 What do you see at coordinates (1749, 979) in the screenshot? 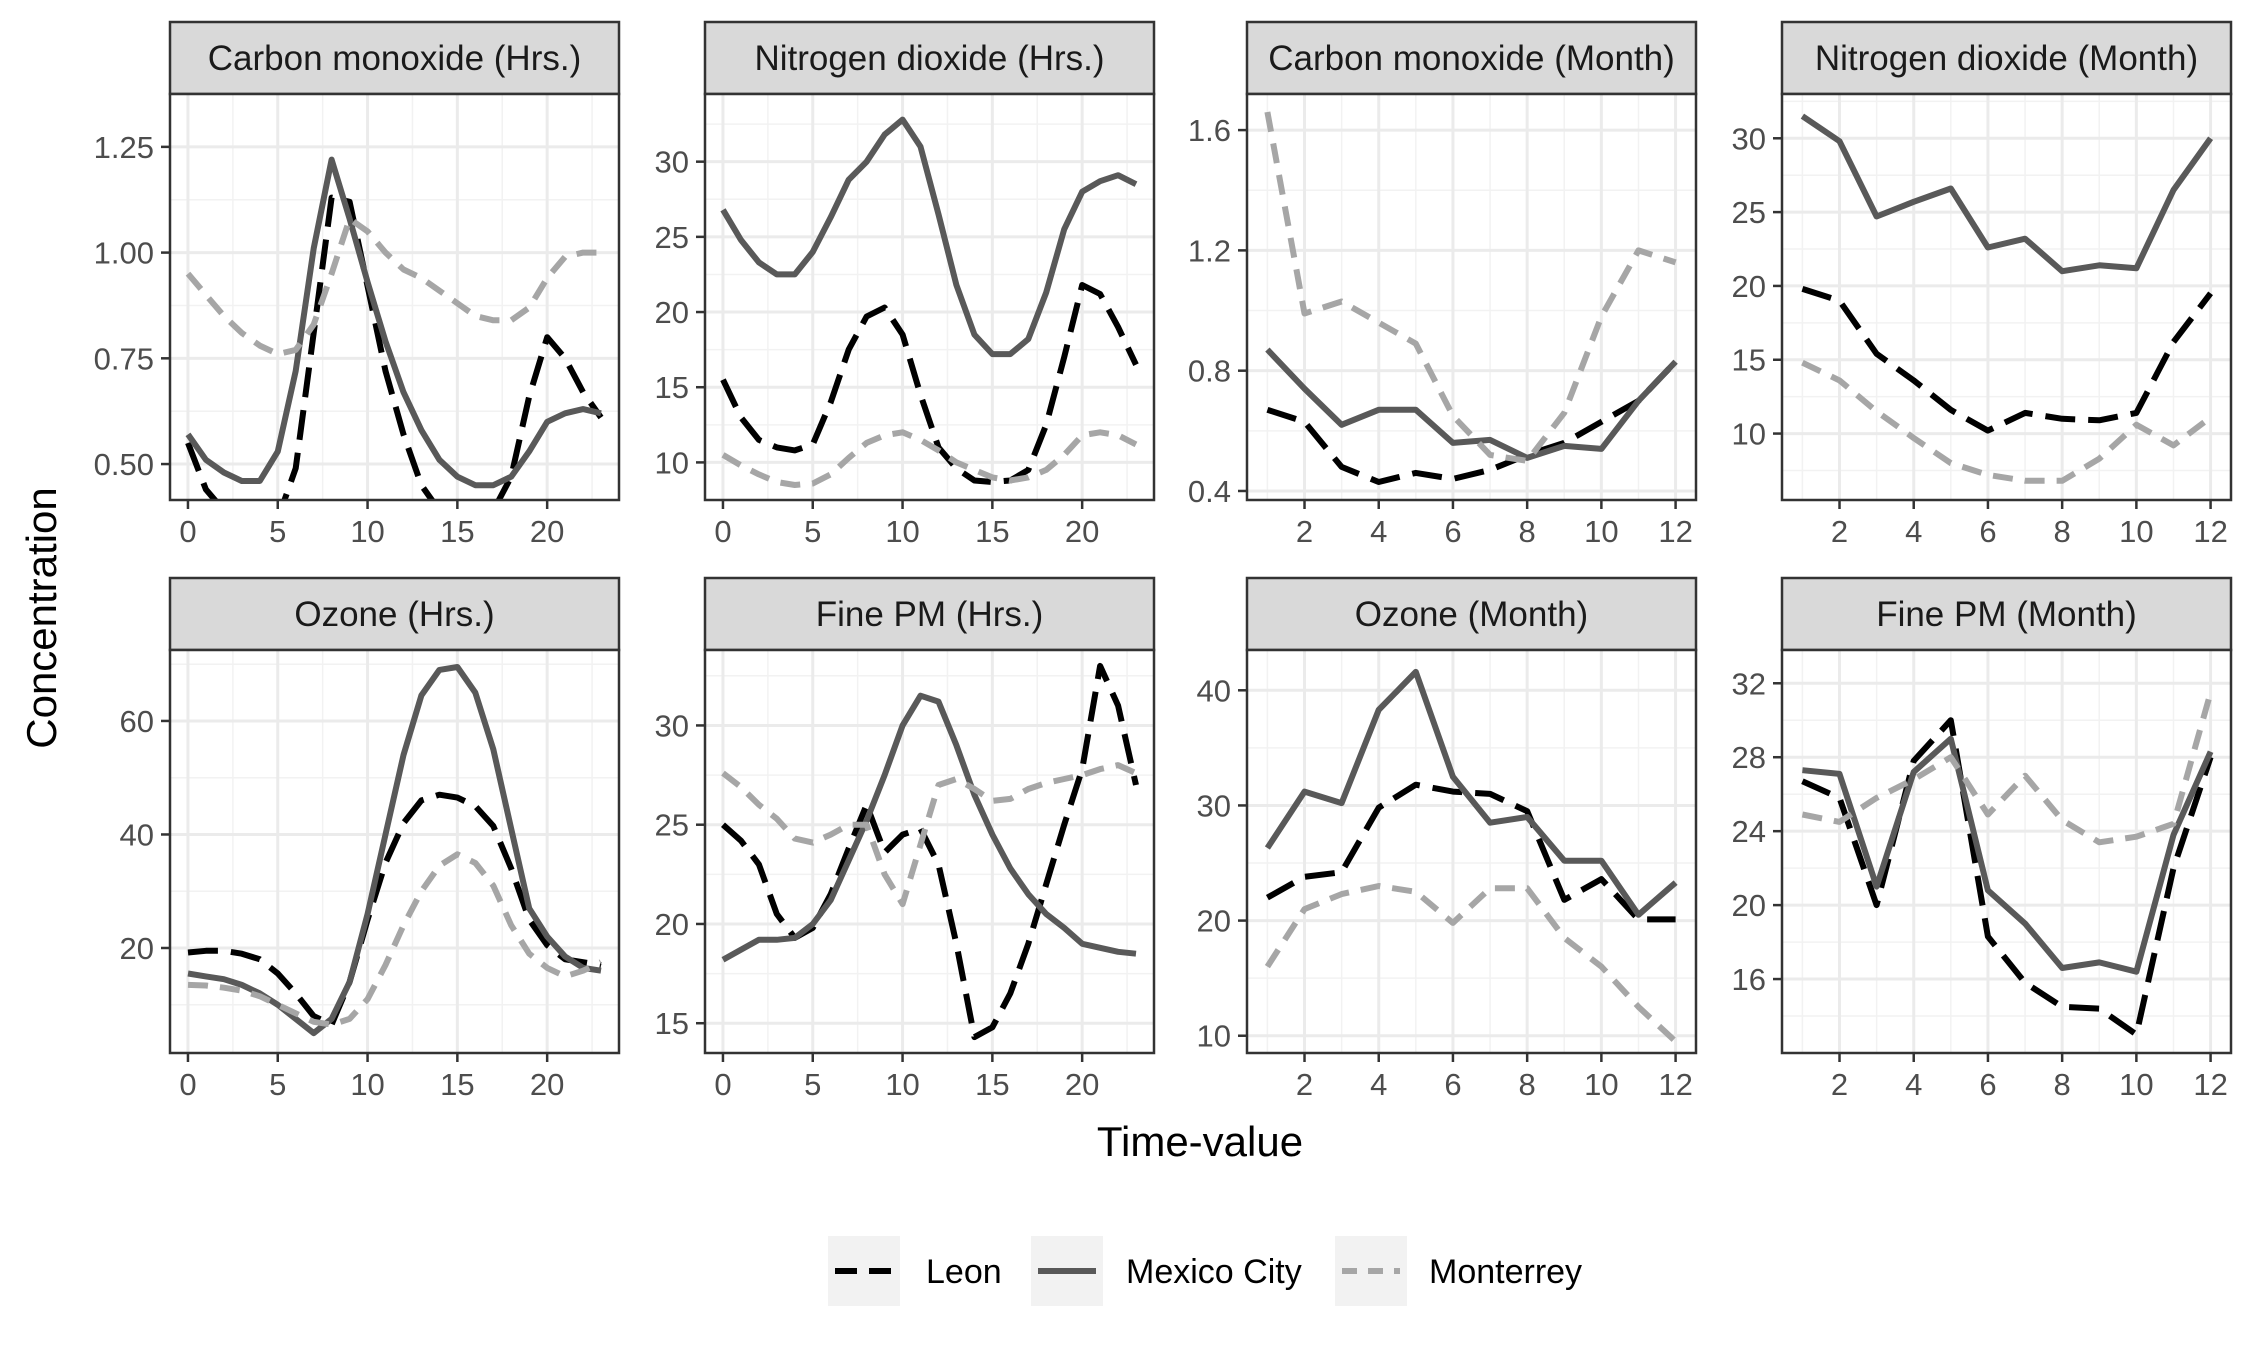
I see `y-tick-label: 16` at bounding box center [1749, 979].